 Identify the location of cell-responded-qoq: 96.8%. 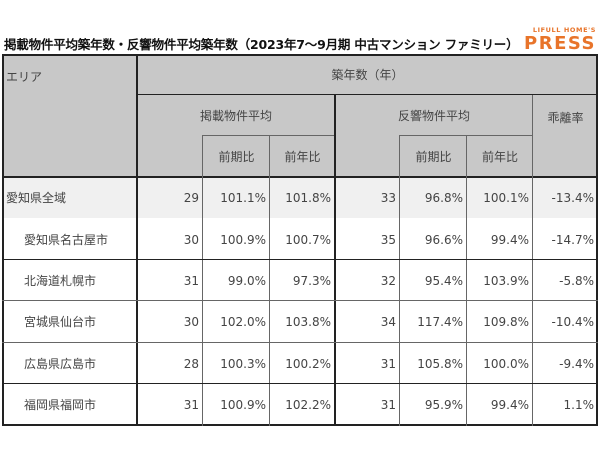
(433, 197).